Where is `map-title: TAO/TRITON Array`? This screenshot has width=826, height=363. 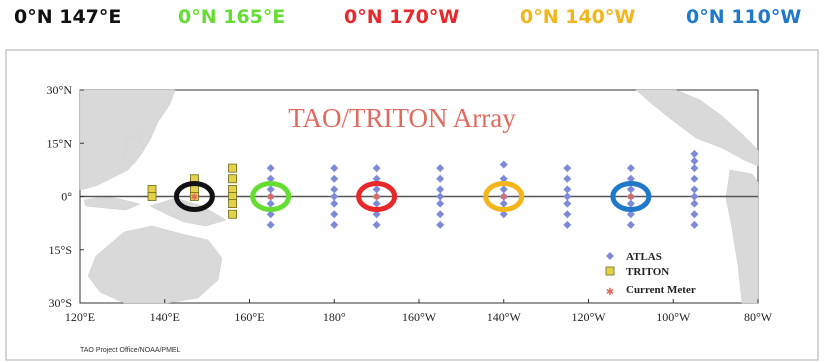 map-title: TAO/TRITON Array is located at coordinates (402, 118).